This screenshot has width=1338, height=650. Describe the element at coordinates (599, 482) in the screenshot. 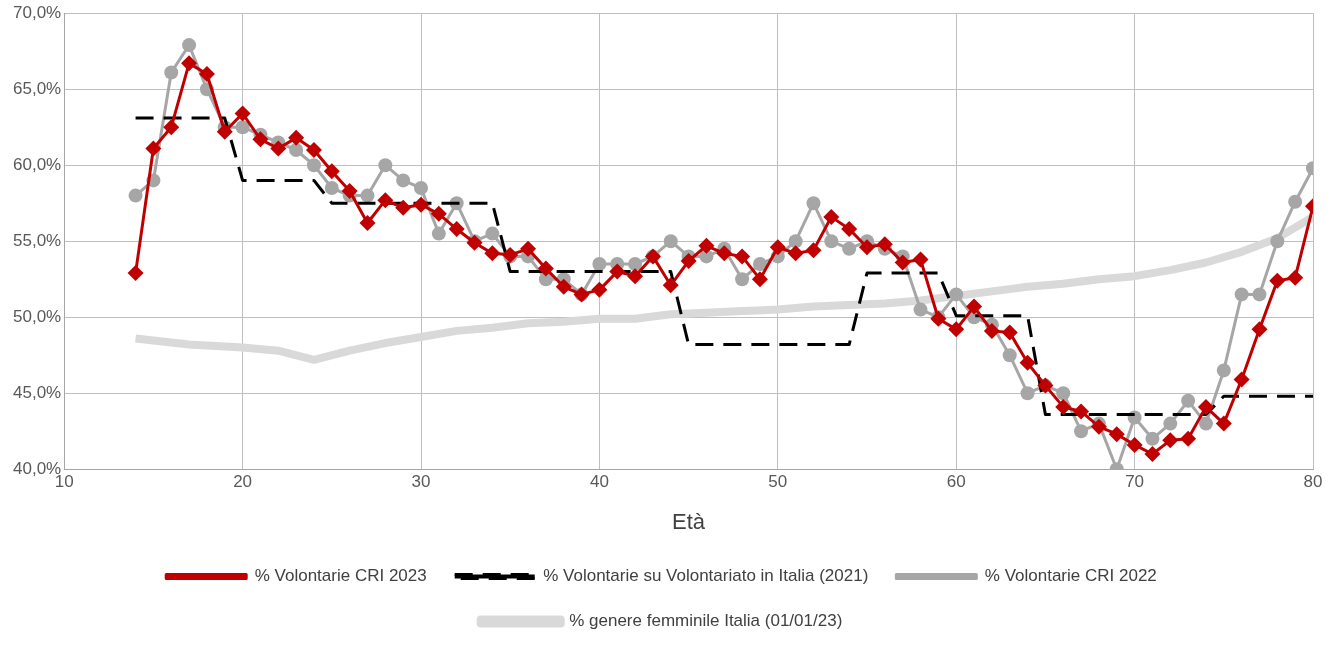

I see `x-tick-label: 40` at that location.